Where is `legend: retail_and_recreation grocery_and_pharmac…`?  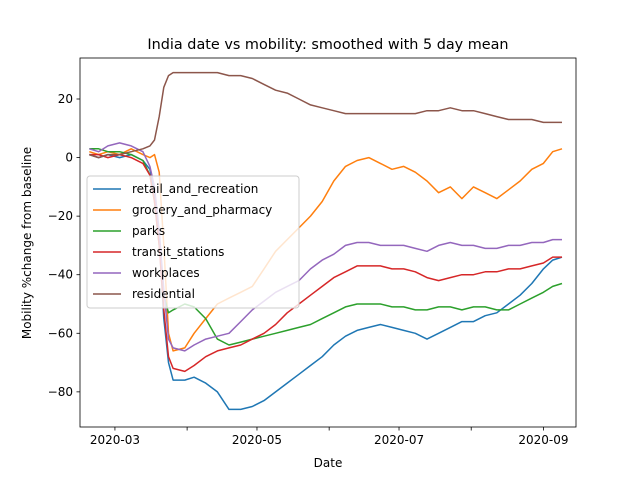
legend: retail_and_recreation grocery_and_pharmac… is located at coordinates (193, 242).